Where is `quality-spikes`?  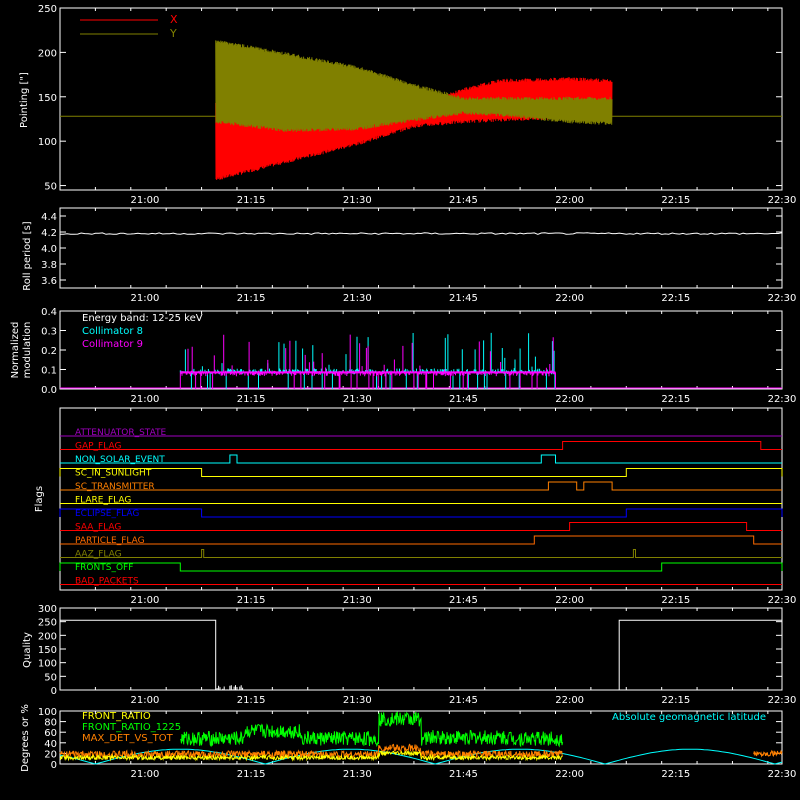 quality-spikes is located at coordinates (229, 687).